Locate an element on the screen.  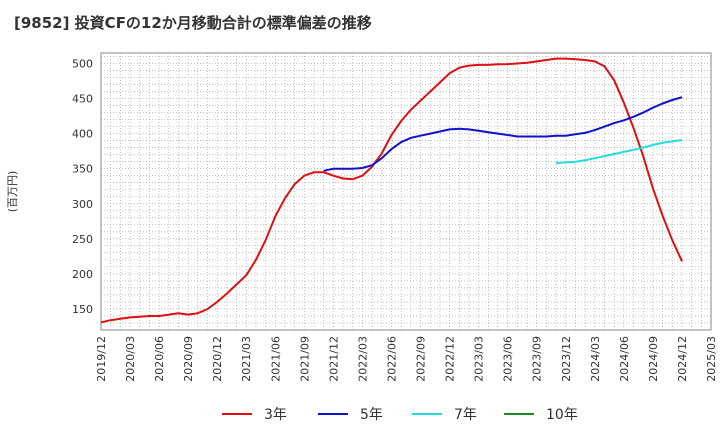
legend-label: 10年 is located at coordinates (562, 415).